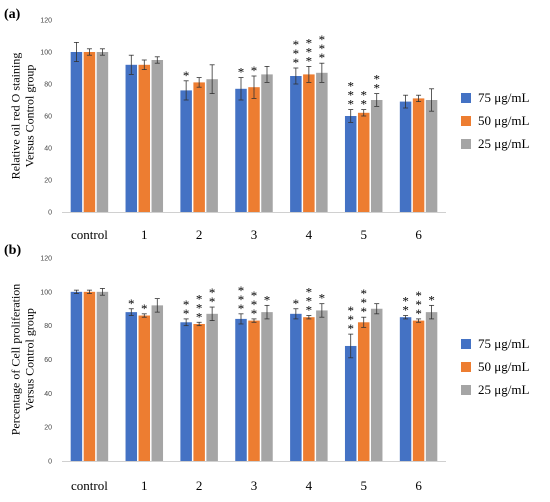  What do you see at coordinates (12, 14) in the screenshot?
I see `panel-label: (a)` at bounding box center [12, 14].